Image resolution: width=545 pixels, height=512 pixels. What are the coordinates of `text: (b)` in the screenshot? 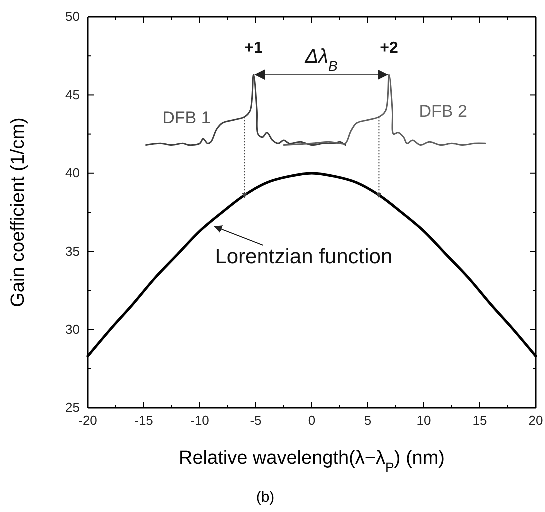 It's located at (265, 497).